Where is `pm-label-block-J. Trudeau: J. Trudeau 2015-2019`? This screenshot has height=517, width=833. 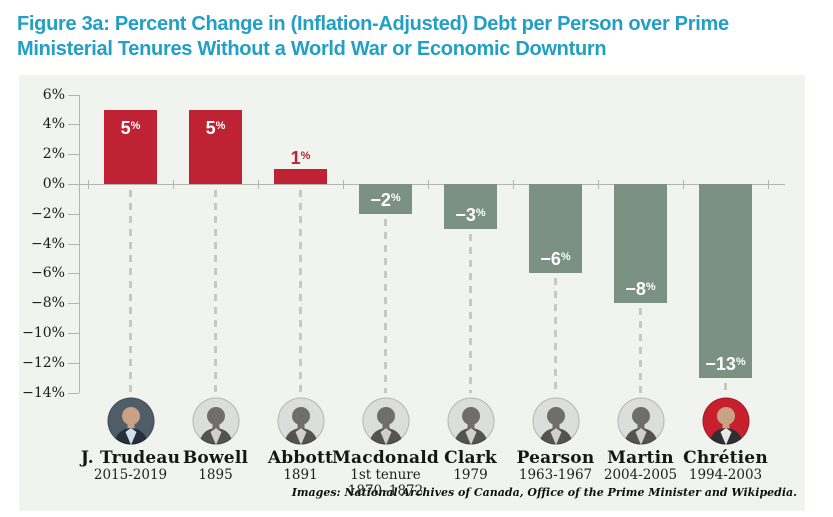 pm-label-block-J. Trudeau: J. Trudeau 2015-2019 is located at coordinates (131, 466).